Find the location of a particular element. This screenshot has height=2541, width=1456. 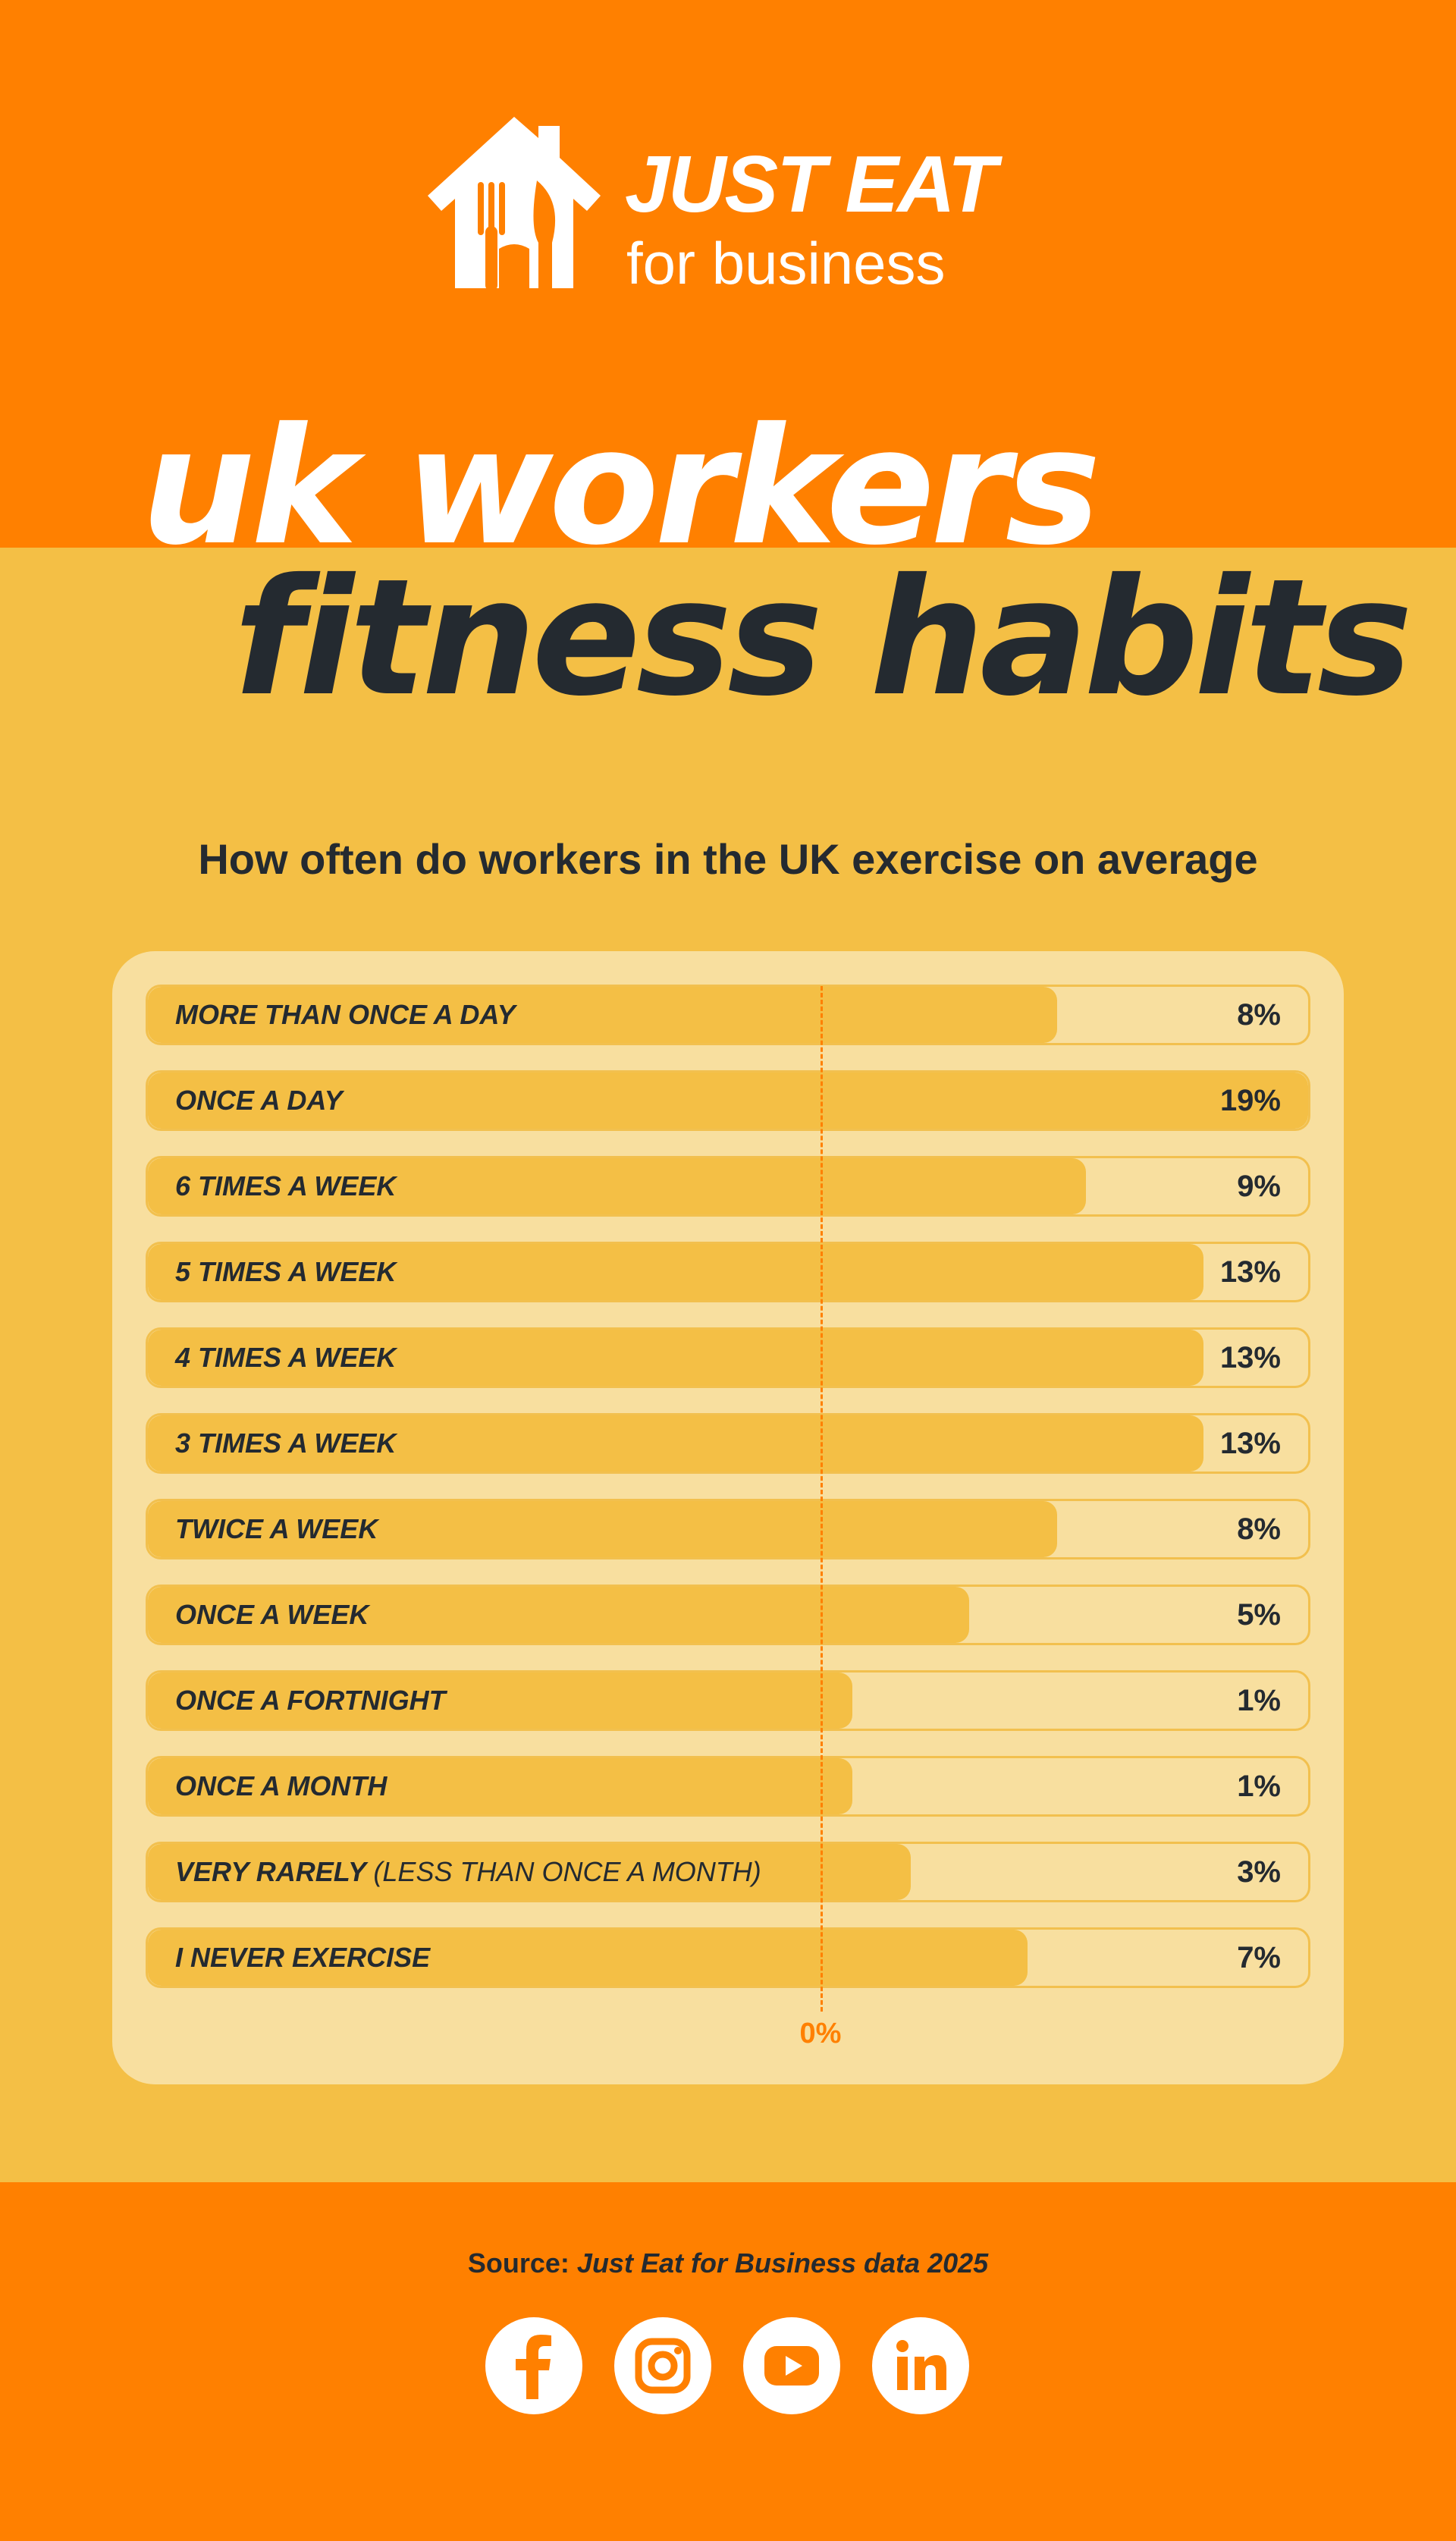

bar-row: 6 TIMES A WEEK 9% is located at coordinates (728, 1187).